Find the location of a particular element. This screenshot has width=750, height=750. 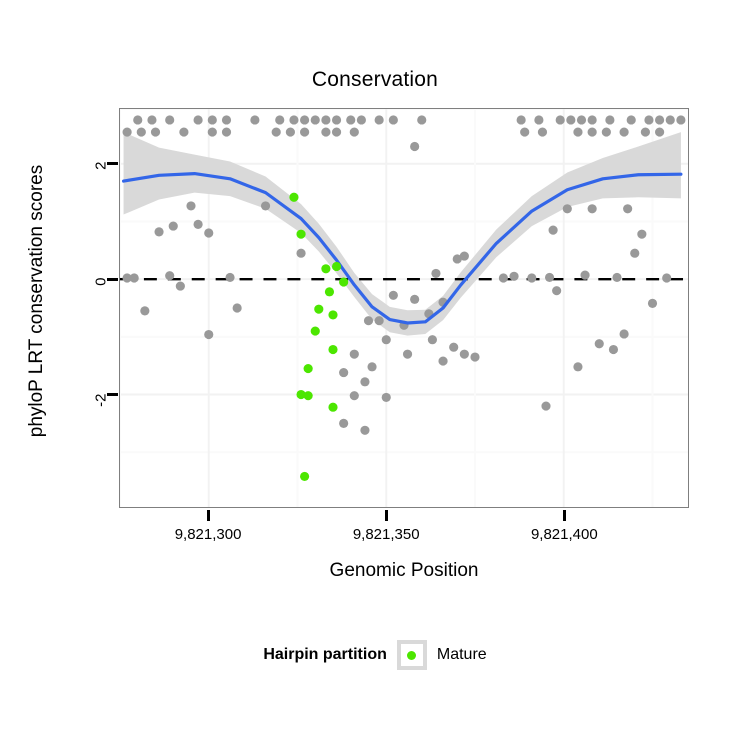

x-axis-label: Genomic Position is located at coordinates (404, 570).